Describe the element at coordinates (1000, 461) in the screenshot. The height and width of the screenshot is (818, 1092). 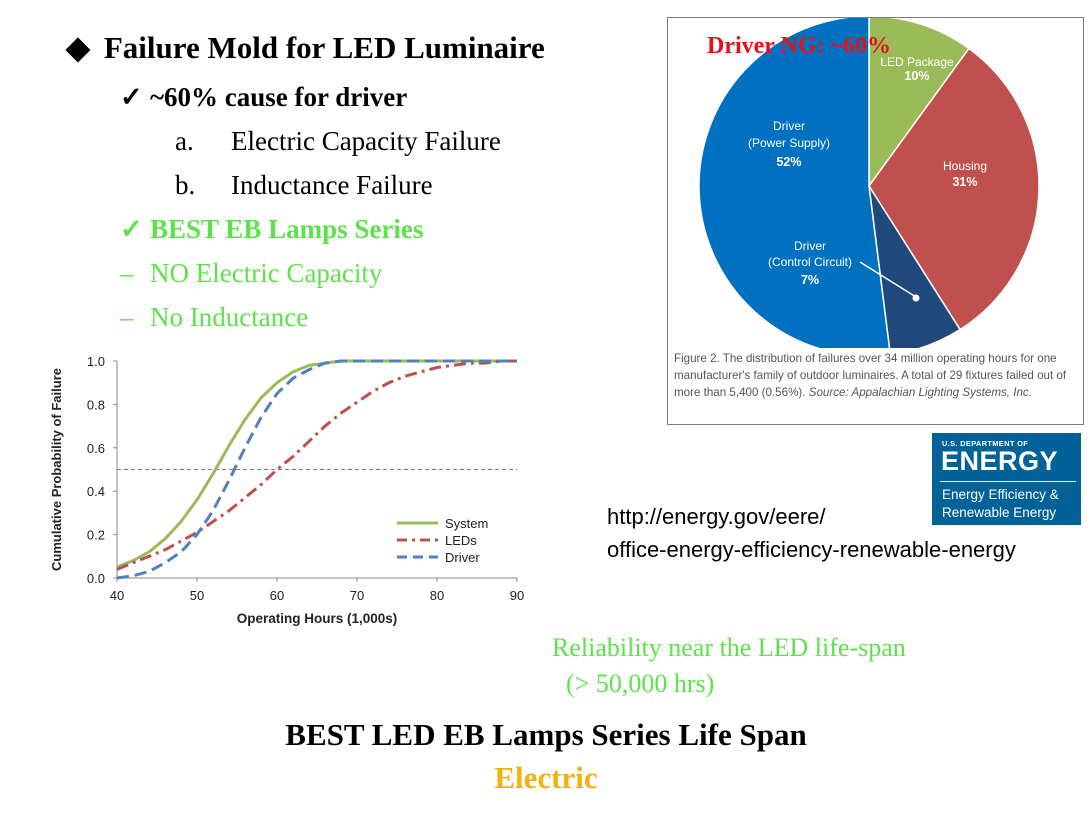
I see `doe-energy: ENERGY` at that location.